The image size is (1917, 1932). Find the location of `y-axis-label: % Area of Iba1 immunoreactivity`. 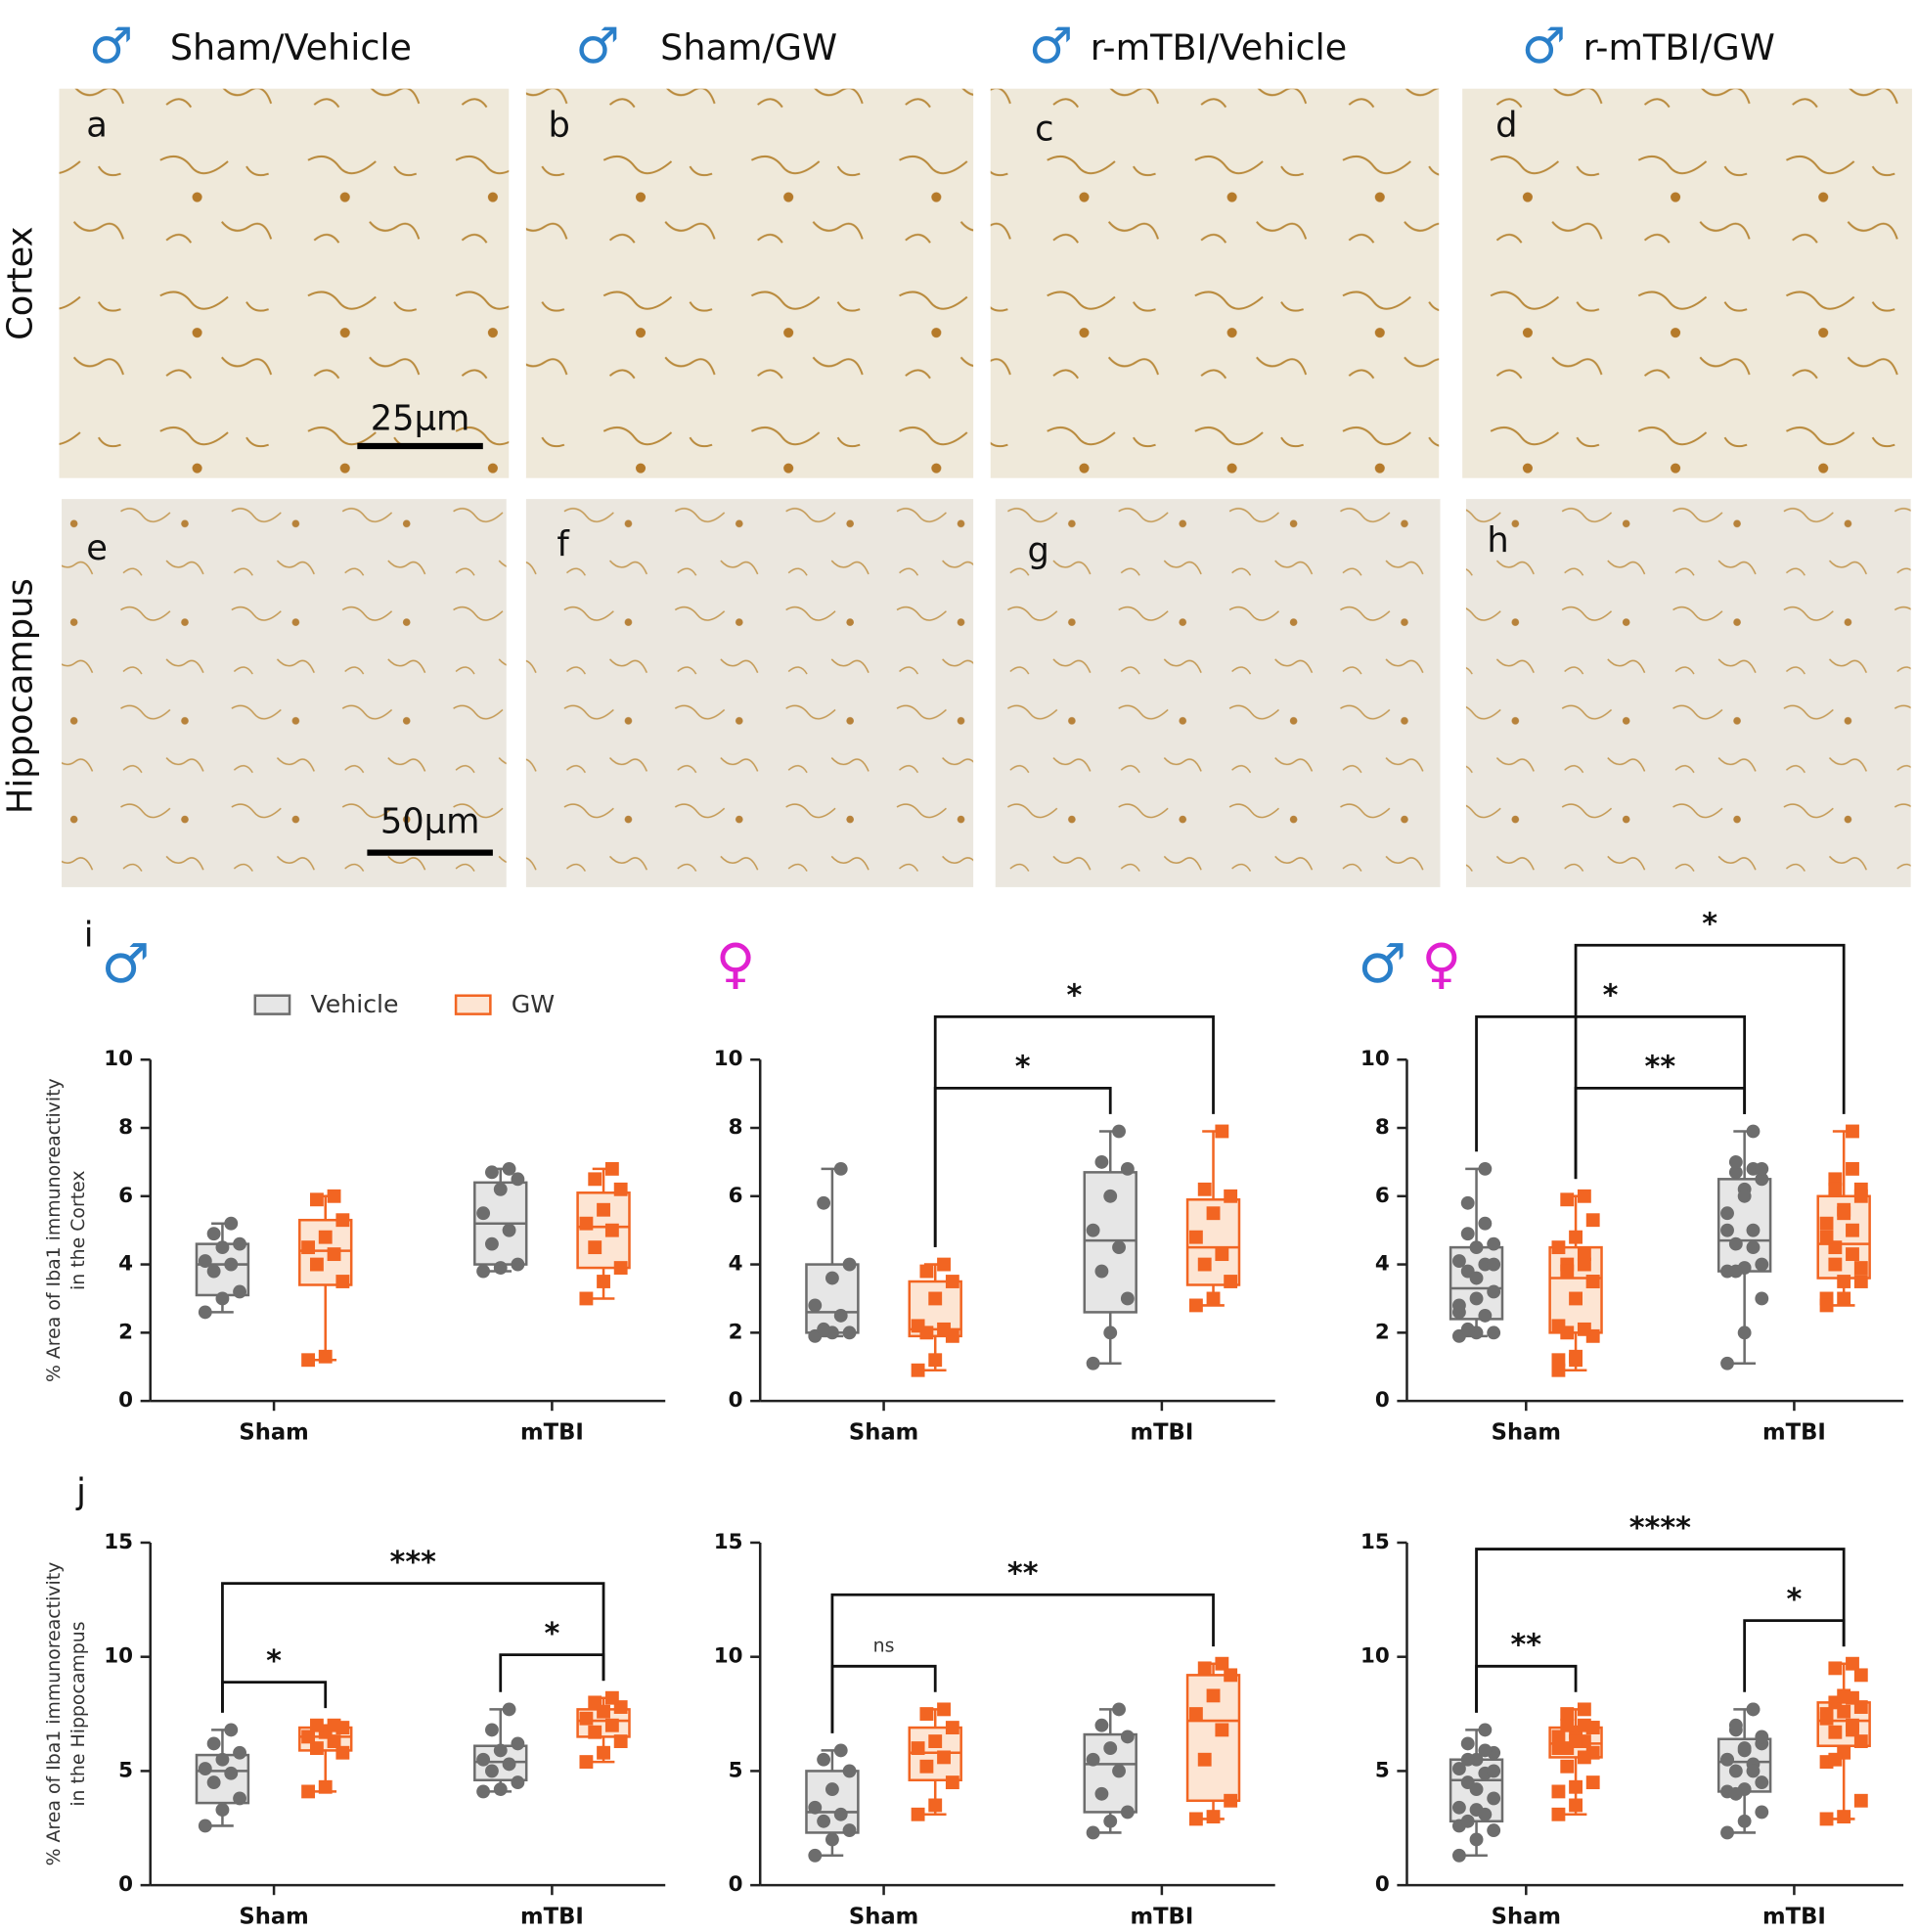

y-axis-label: % Area of Iba1 immunoreactivity is located at coordinates (54, 1230).